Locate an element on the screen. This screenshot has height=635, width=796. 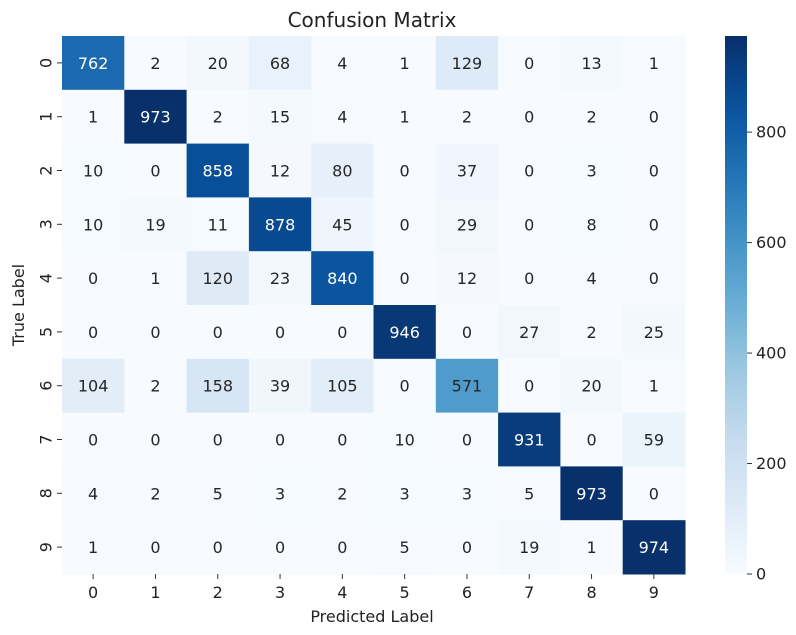
cell-value-label: 5 is located at coordinates (529, 493).